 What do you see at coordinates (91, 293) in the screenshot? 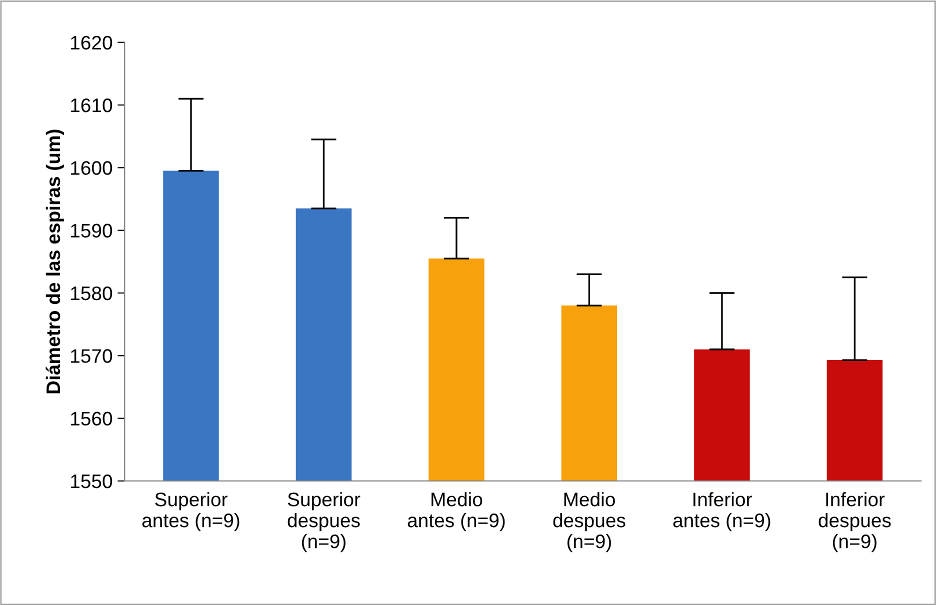
I see `y-tick-label: 1580` at bounding box center [91, 293].